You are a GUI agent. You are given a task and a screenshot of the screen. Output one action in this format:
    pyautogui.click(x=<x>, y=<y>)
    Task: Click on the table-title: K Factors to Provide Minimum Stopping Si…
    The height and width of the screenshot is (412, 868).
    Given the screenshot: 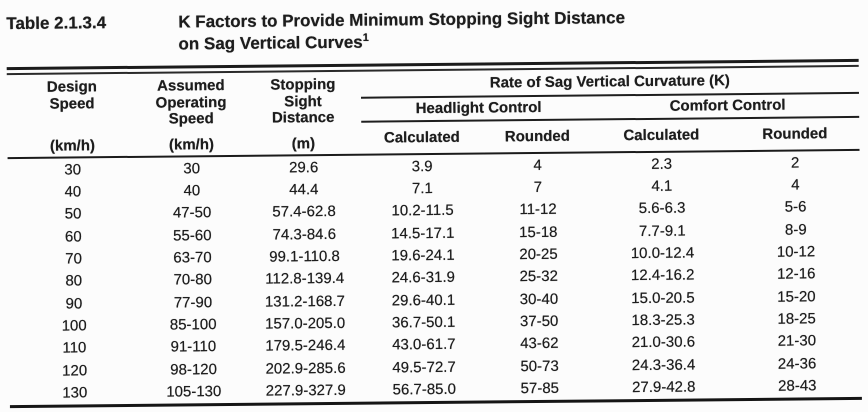 What is the action you would take?
    pyautogui.click(x=401, y=31)
    